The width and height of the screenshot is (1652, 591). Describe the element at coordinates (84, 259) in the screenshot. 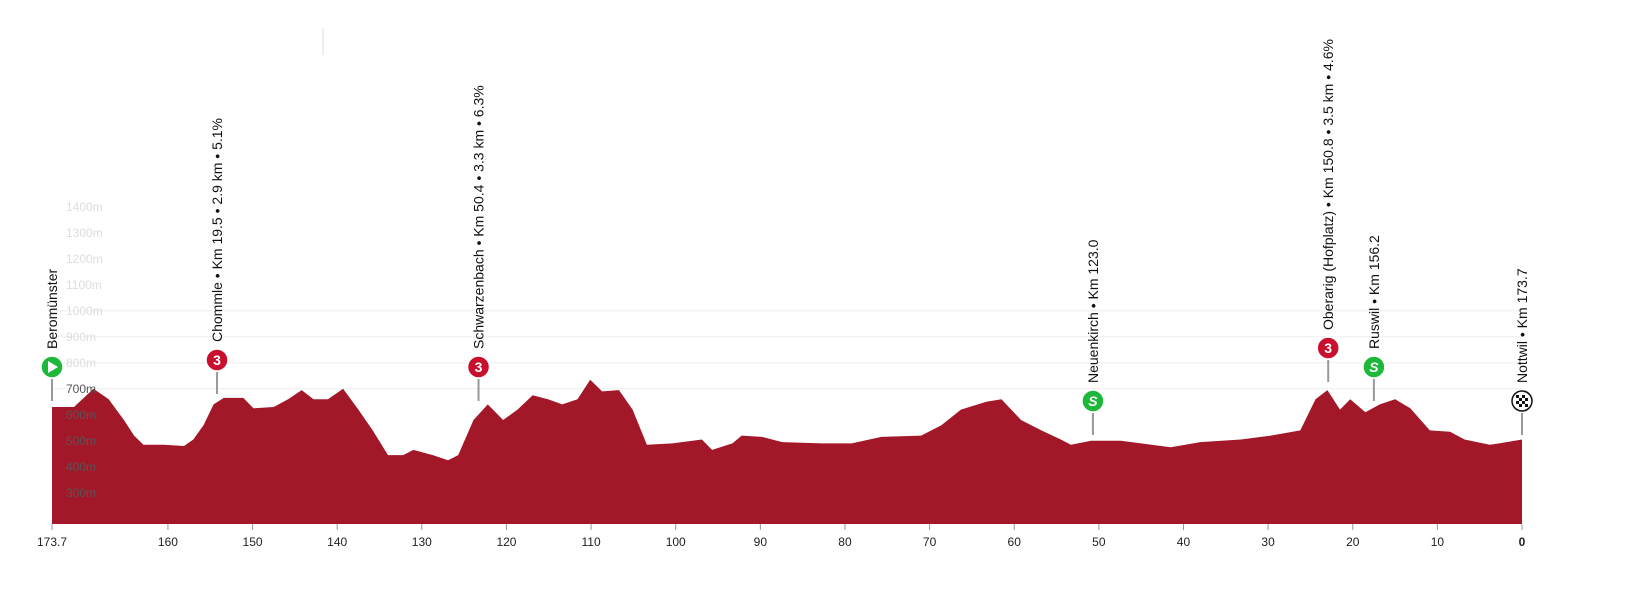

I see `y-tick-label: 1200m` at that location.